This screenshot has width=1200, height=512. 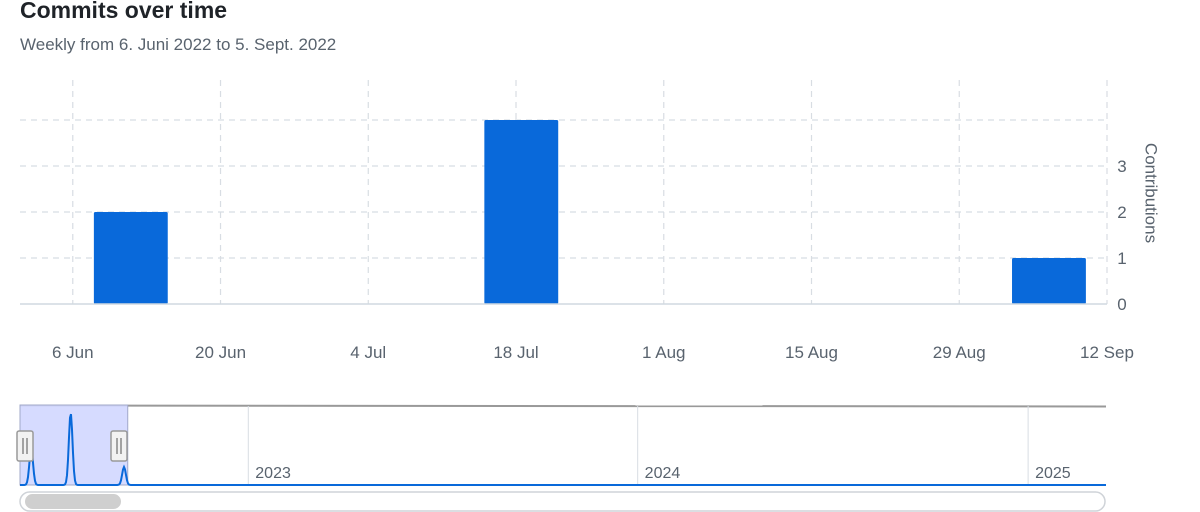 I want to click on x-tick-label: 6 Jun, so click(x=73, y=352).